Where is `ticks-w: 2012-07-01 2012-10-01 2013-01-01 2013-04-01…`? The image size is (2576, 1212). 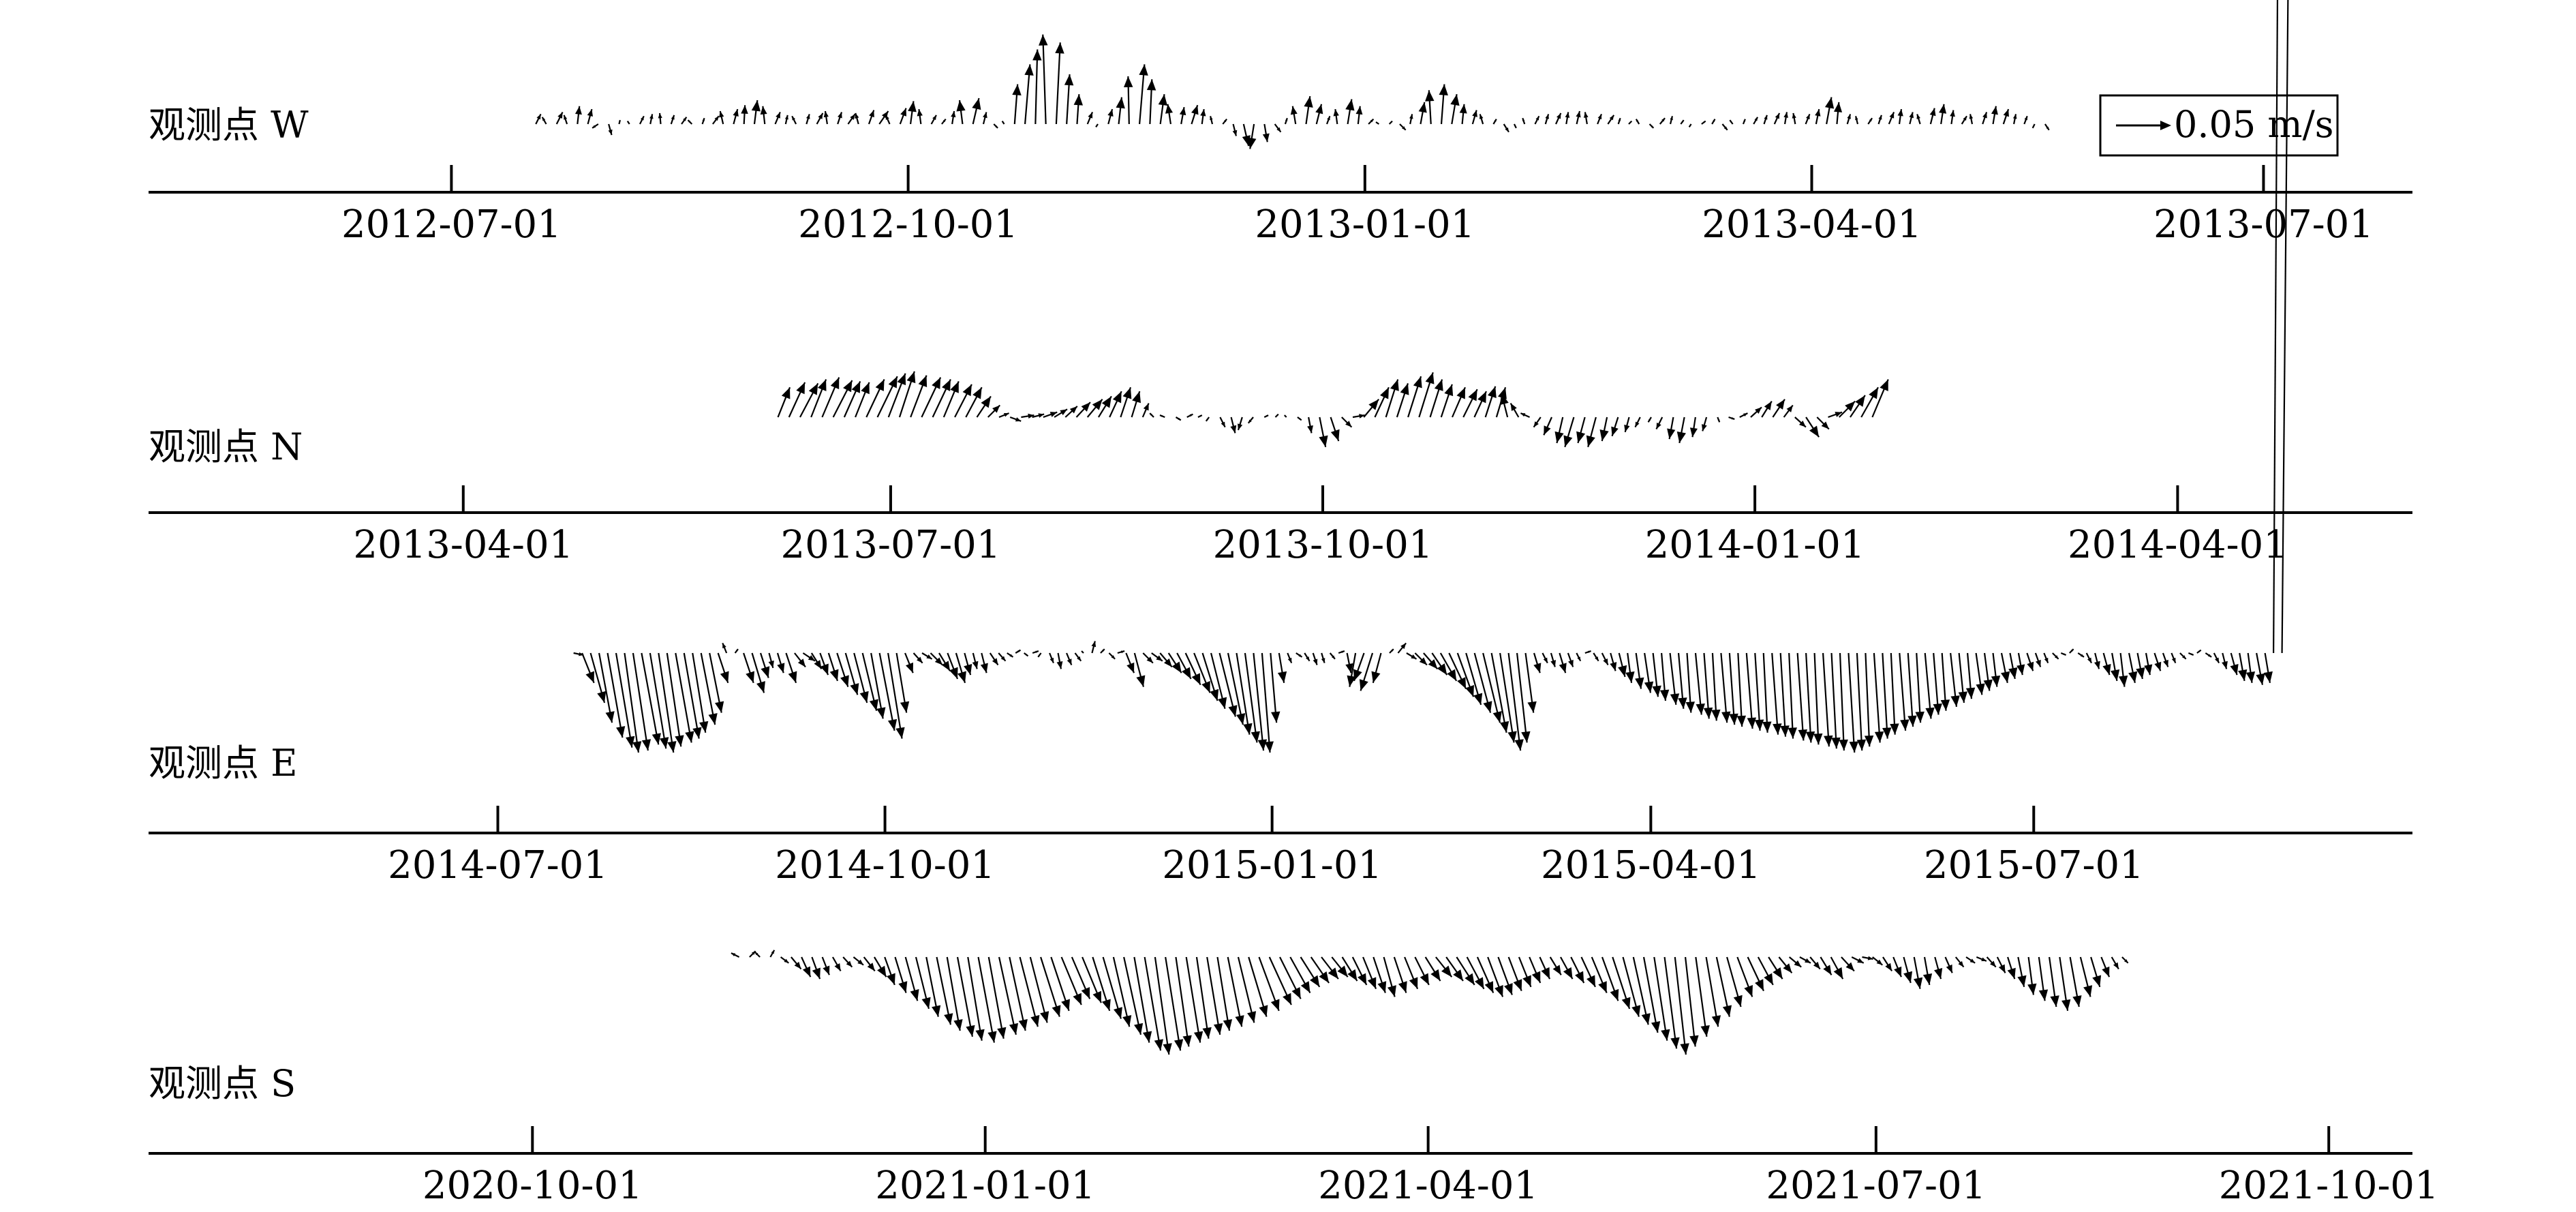 ticks-w: 2012-07-01 2012-10-01 2013-01-01 2013-04-01… is located at coordinates (1357, 206).